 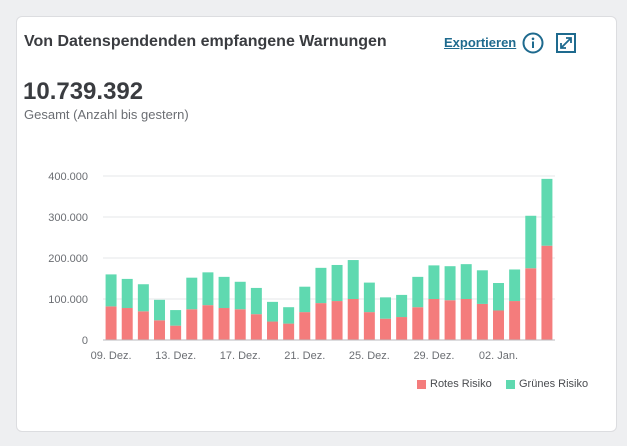 What do you see at coordinates (83, 91) in the screenshot?
I see `total-value: 10.739.392` at bounding box center [83, 91].